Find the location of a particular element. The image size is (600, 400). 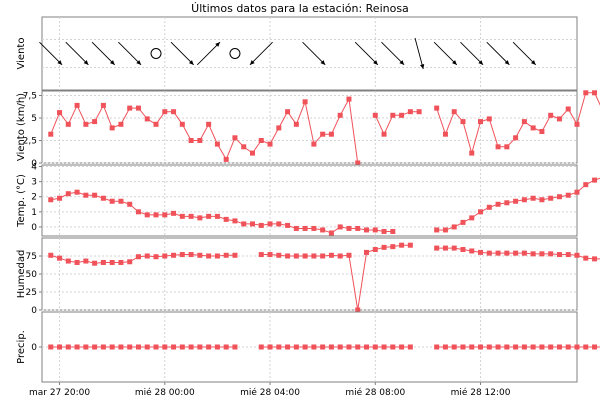

x-tick-label: mar 27 20:00 is located at coordinates (59, 393).